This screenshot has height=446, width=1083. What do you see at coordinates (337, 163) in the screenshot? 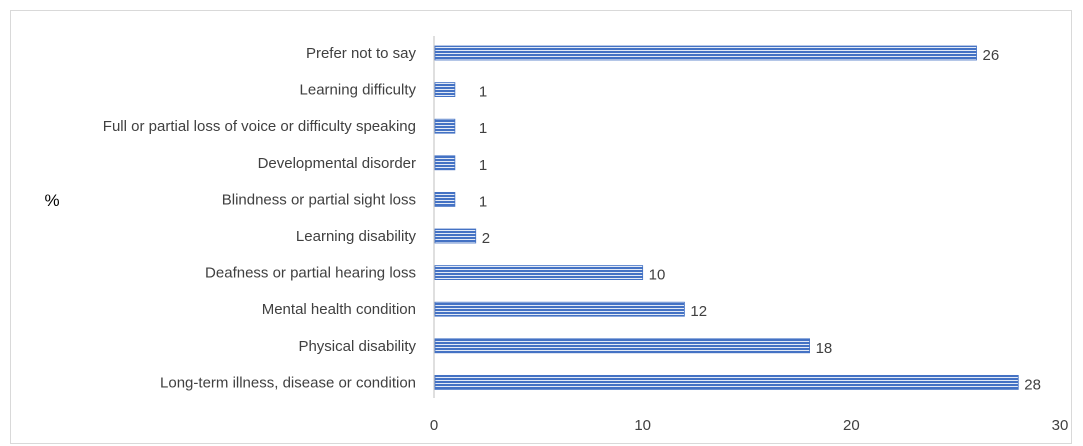
I see `category-label: Developmental disorder` at bounding box center [337, 163].